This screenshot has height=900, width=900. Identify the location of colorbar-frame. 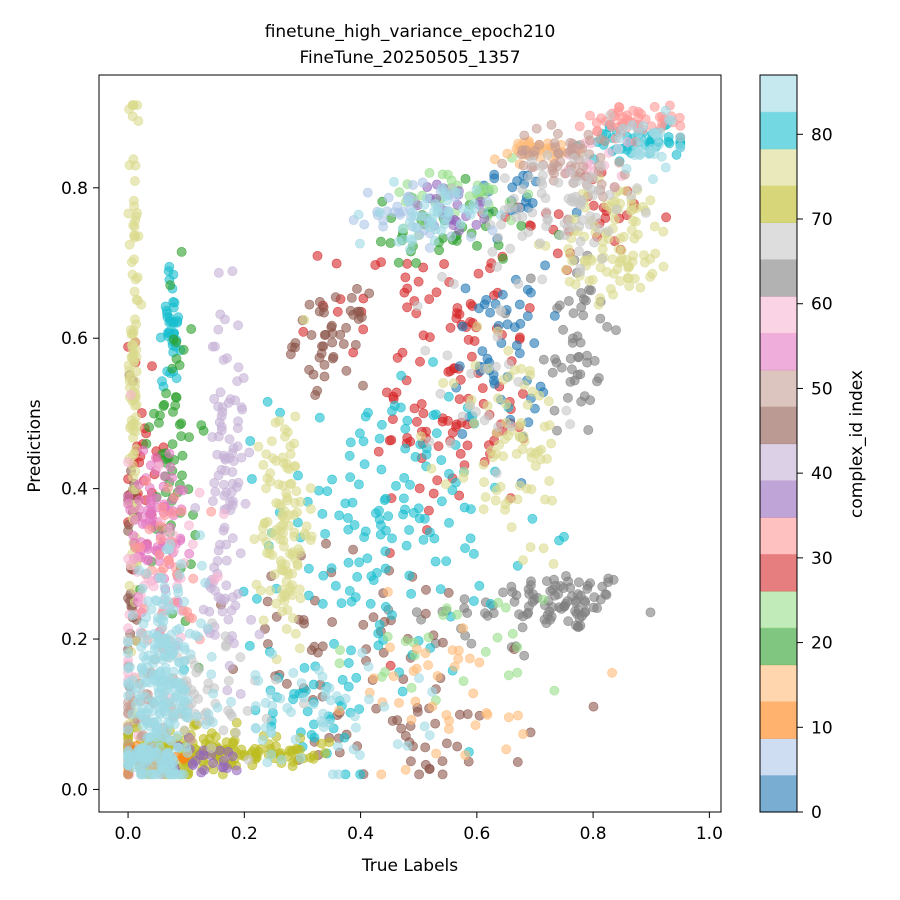
(778, 443).